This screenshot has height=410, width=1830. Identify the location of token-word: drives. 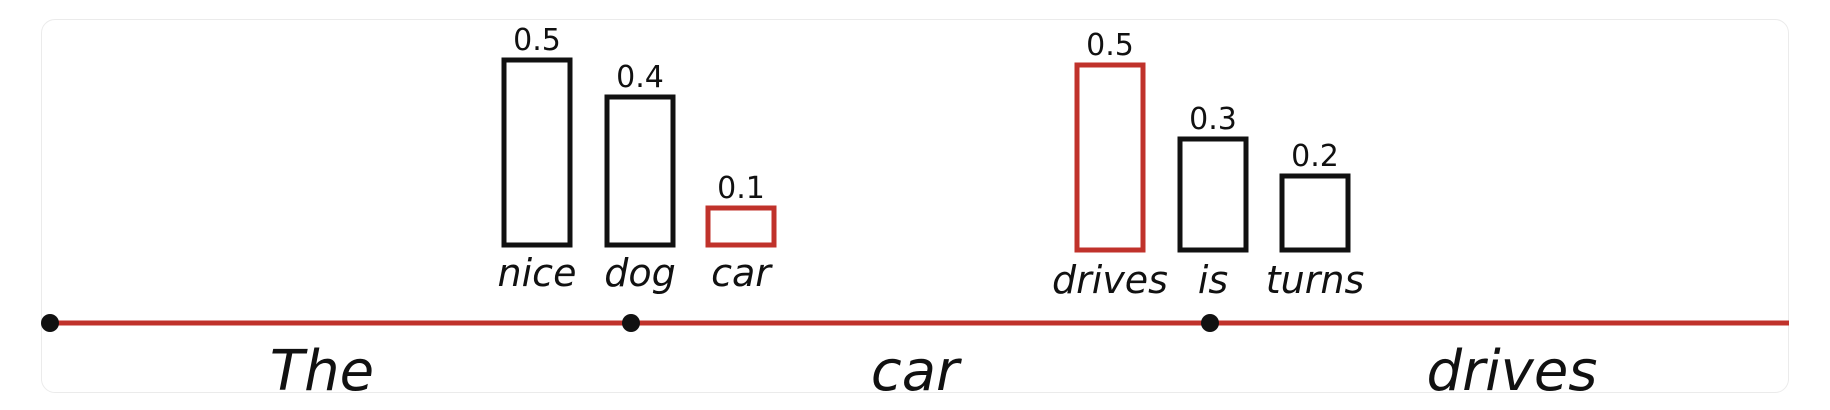
(1512, 371).